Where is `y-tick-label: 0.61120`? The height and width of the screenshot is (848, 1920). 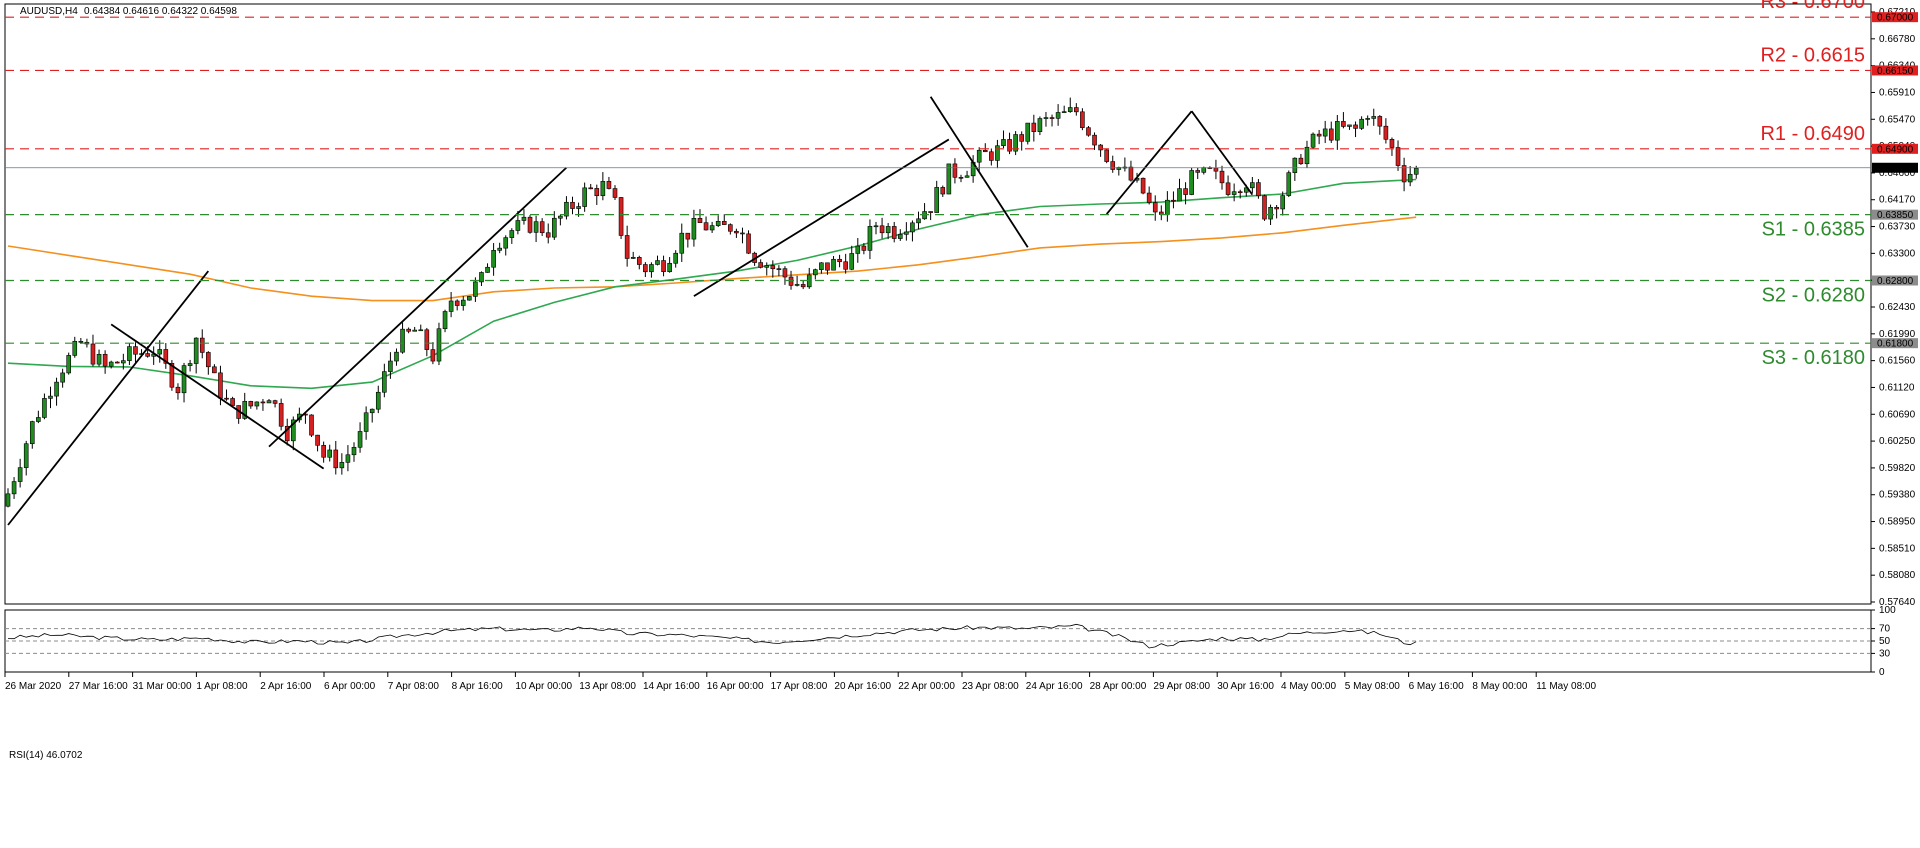
y-tick-label: 0.61120 is located at coordinates (1897, 387).